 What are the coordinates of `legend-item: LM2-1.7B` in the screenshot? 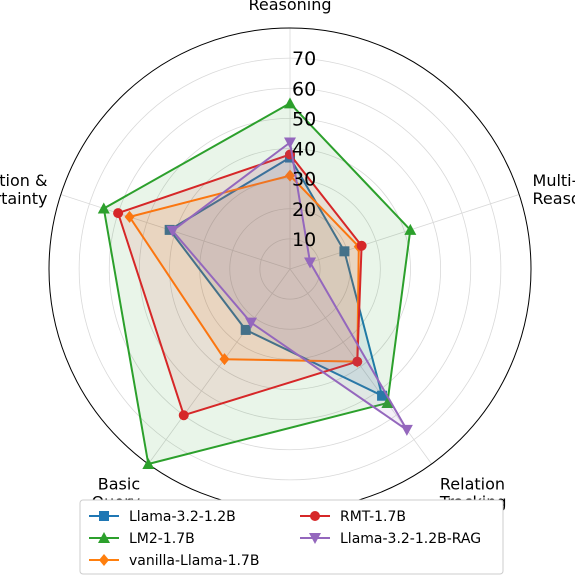 It's located at (142, 539).